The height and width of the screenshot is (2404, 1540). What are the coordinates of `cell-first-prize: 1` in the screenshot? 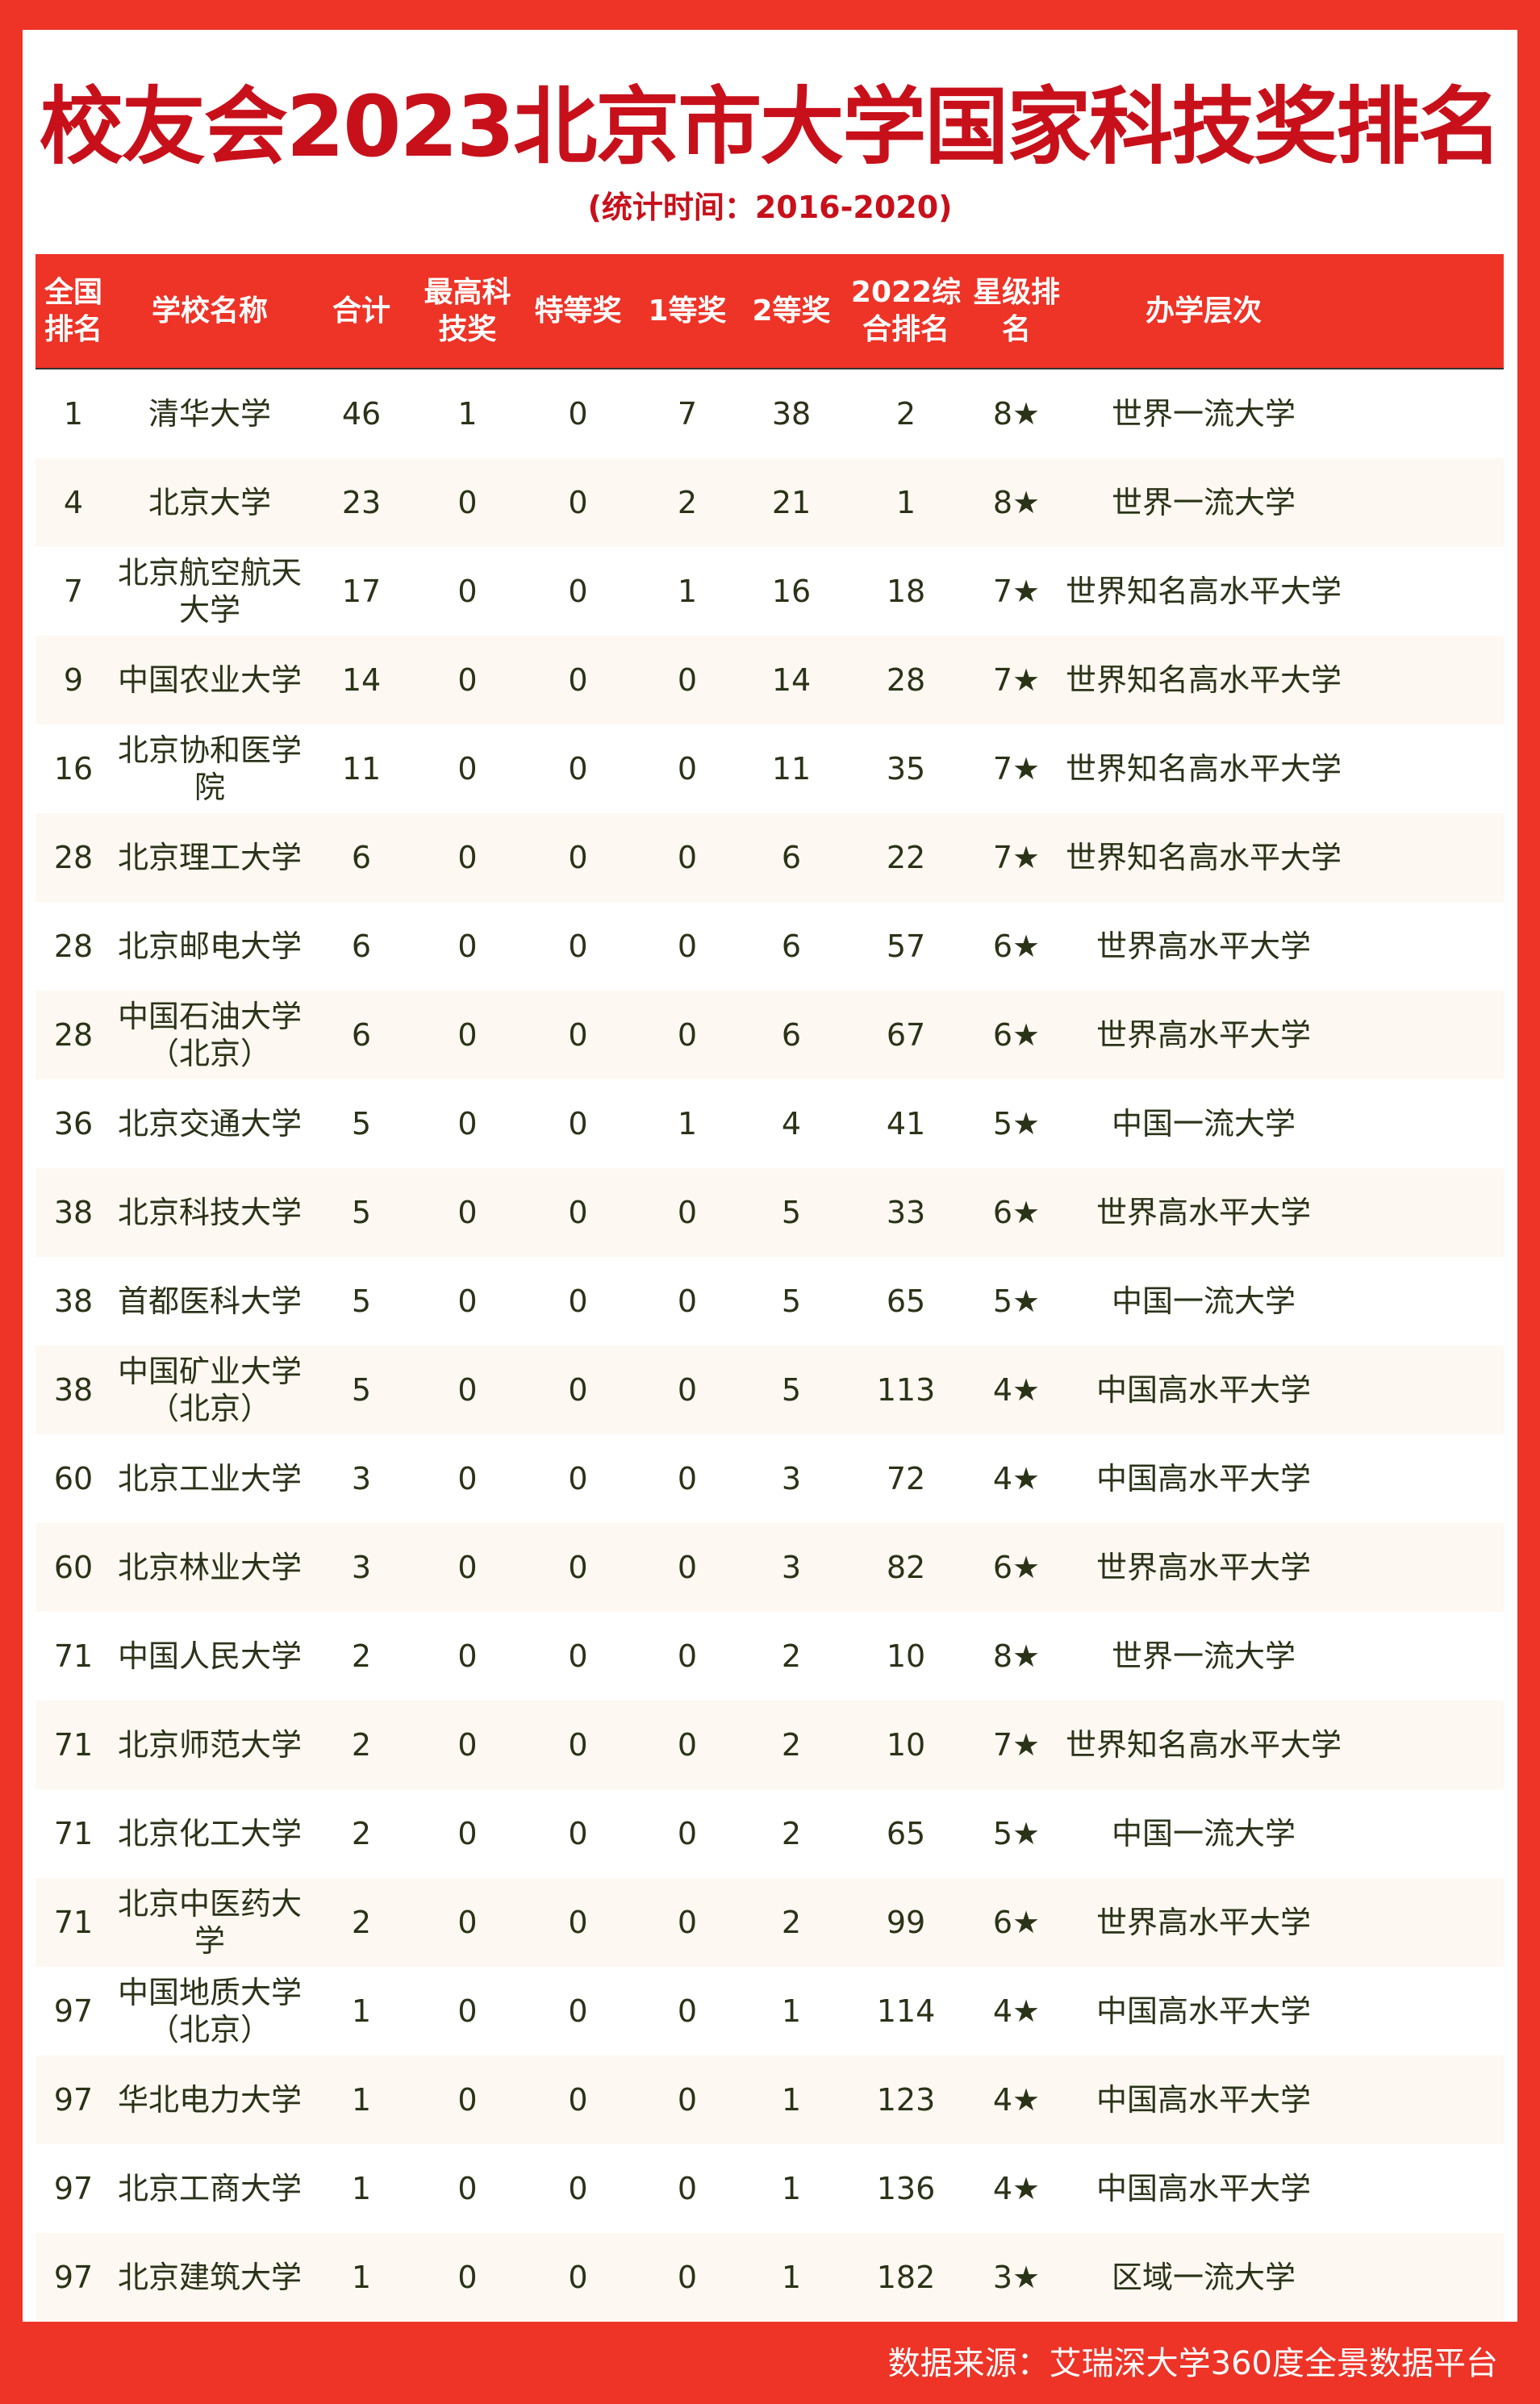 It's located at (687, 591).